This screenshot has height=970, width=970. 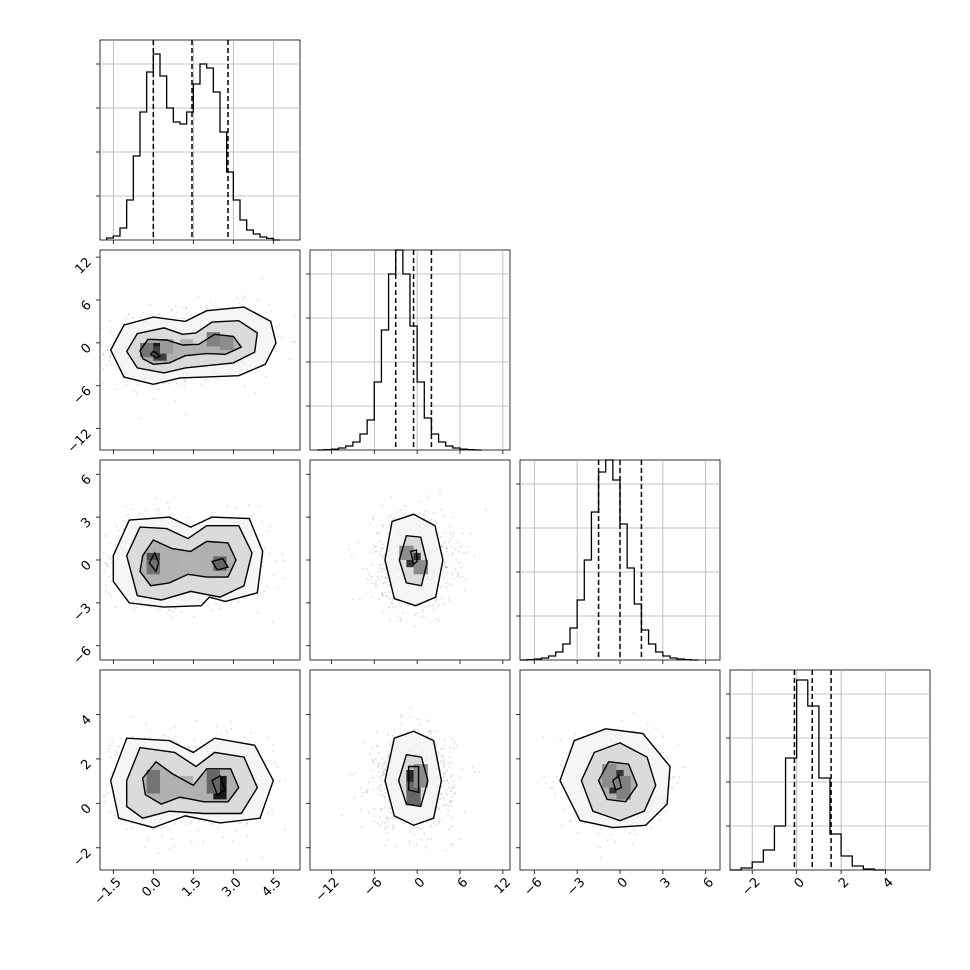 I want to click on param-1-vs-param-2-contour, so click(x=155, y=354).